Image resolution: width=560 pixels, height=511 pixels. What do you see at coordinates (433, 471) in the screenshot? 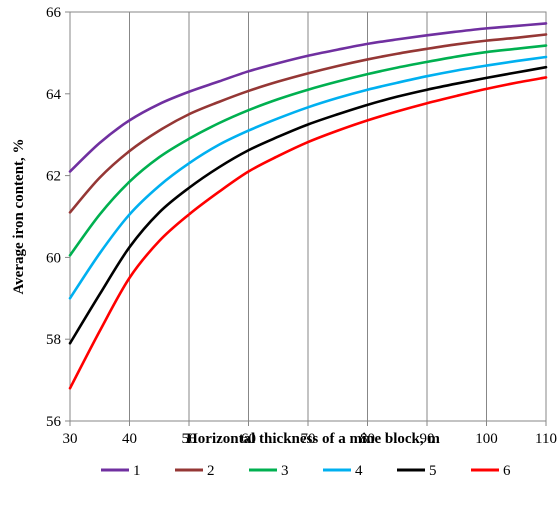
I see `legend-label: 5` at bounding box center [433, 471].